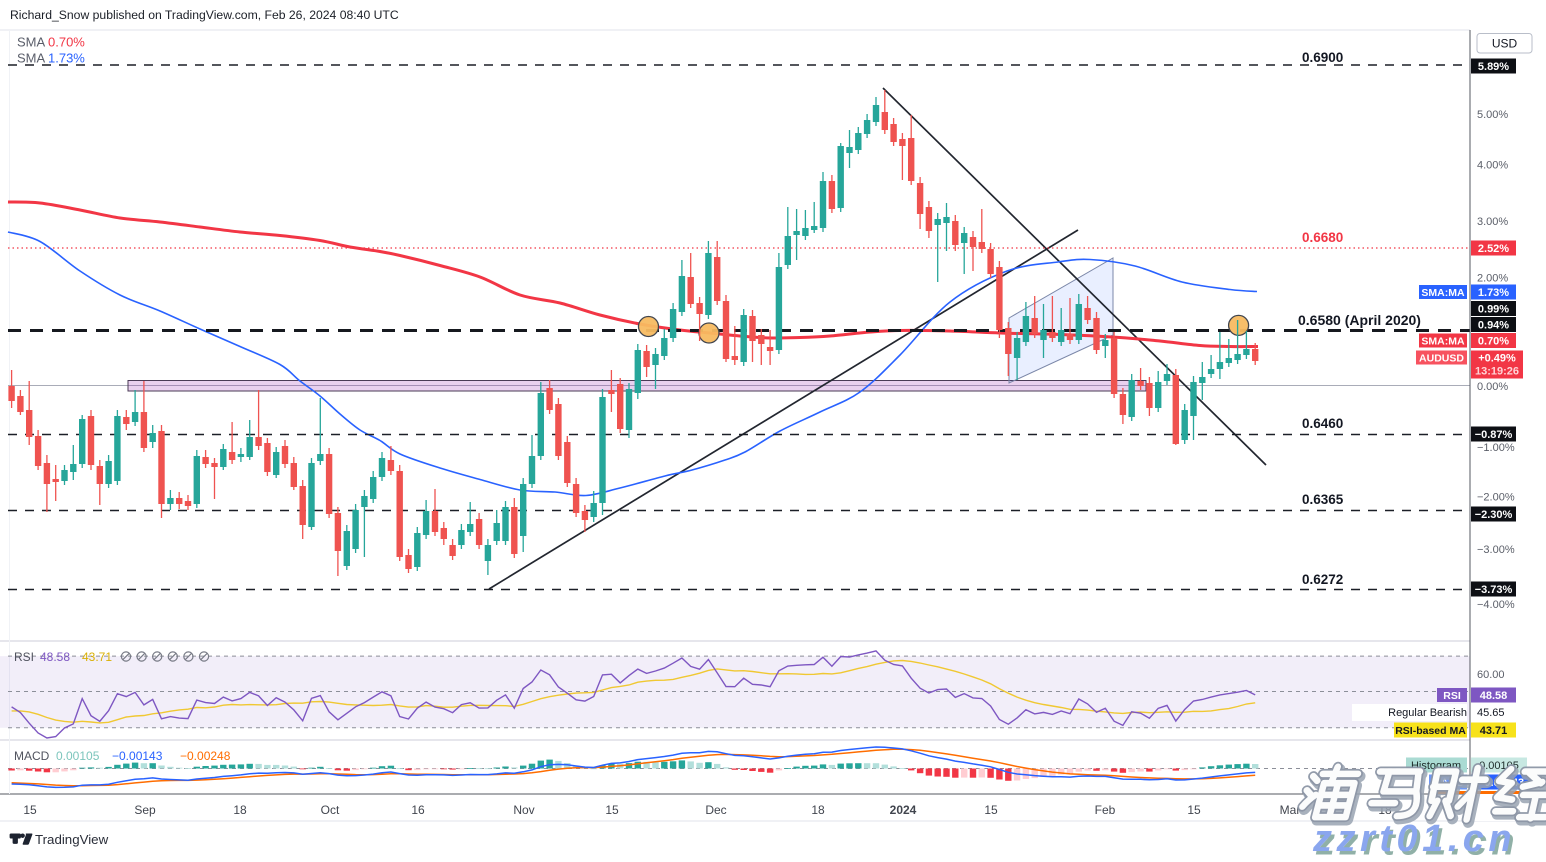 Image resolution: width=1546 pixels, height=862 pixels. I want to click on svg-text: −3.00%, so click(1496, 550).